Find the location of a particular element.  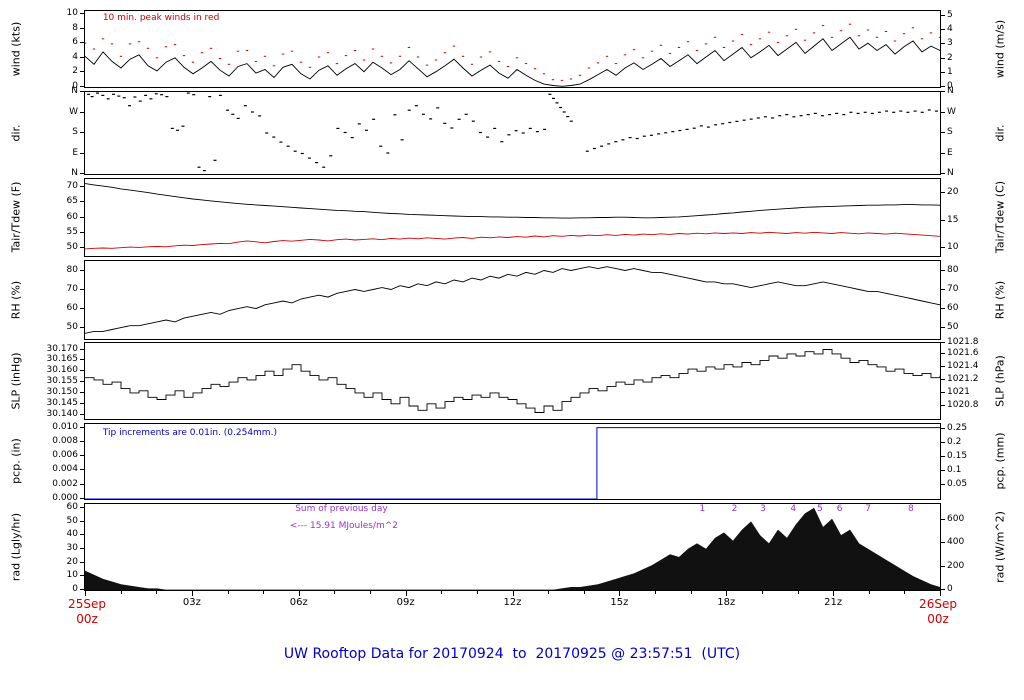

annotation-rad-2: 1 is located at coordinates (702, 508).